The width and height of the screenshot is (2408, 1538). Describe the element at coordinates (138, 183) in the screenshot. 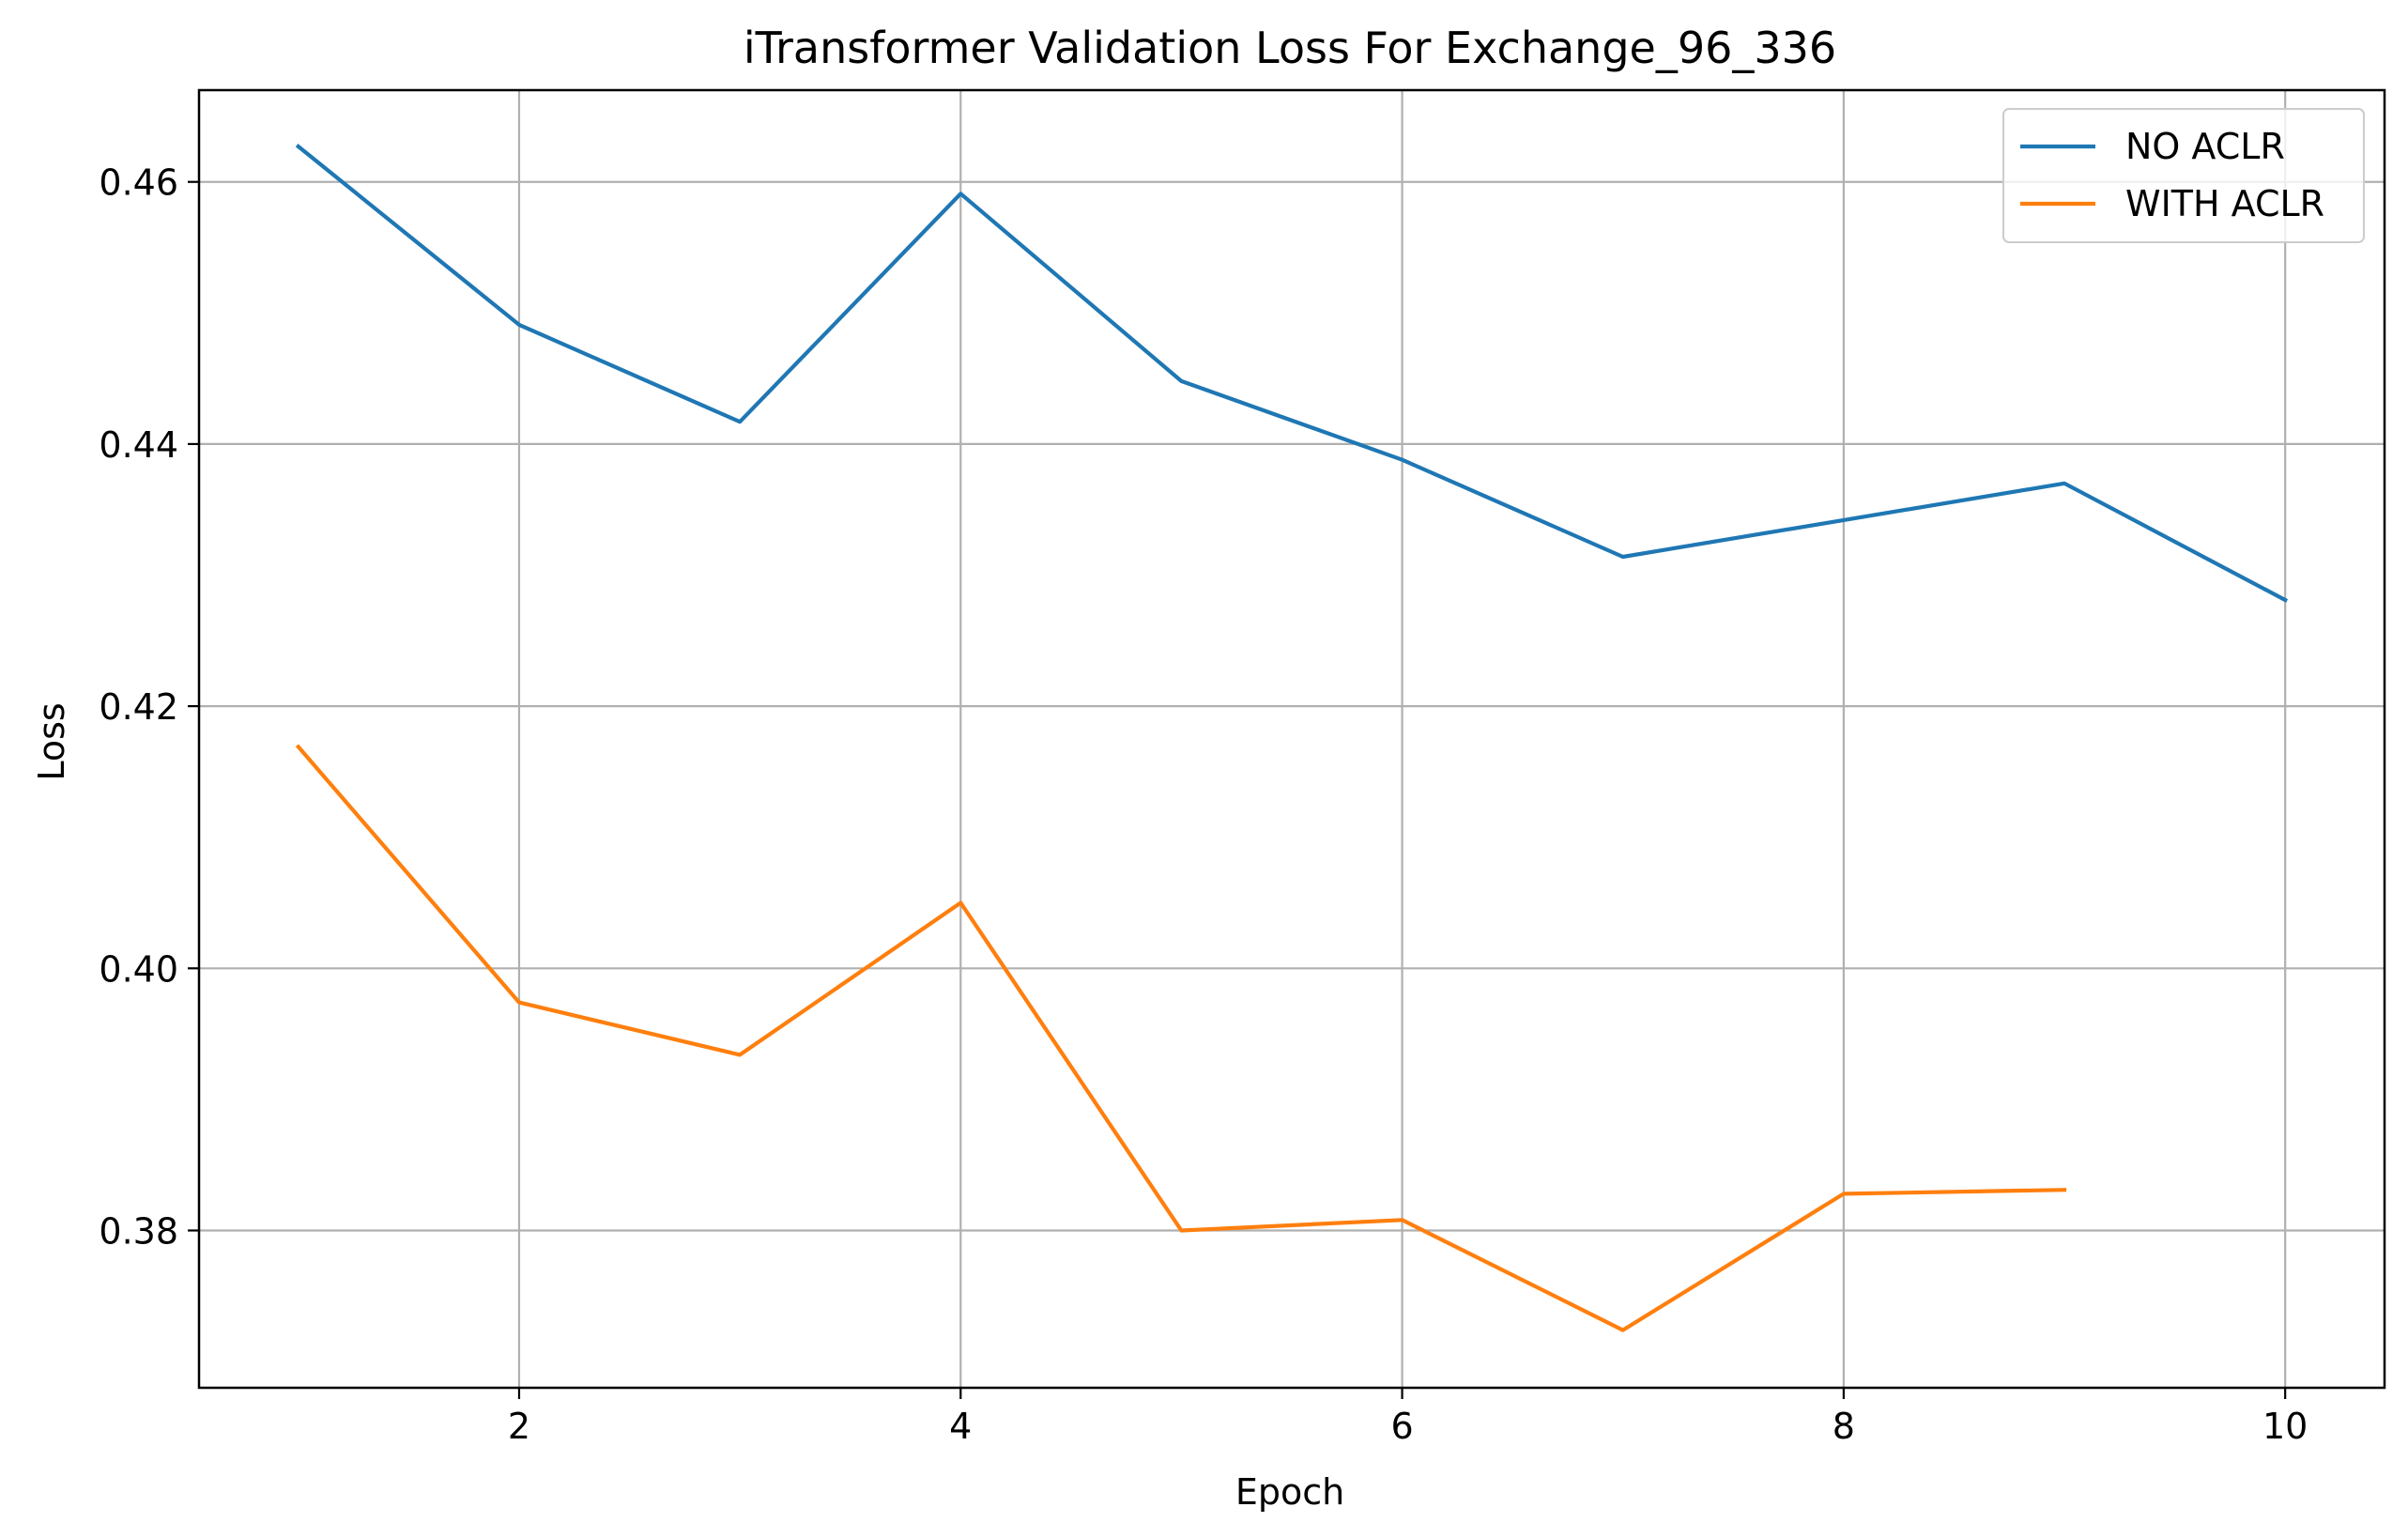

I see `y-tick-label: 0.46` at that location.